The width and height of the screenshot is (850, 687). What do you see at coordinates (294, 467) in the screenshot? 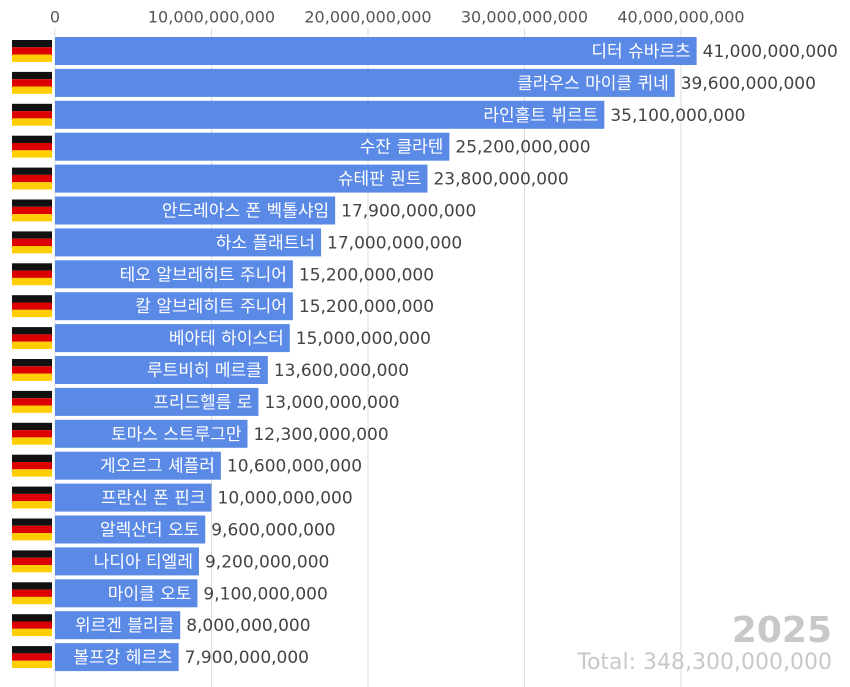
I see `value-label: 10,600,000,000` at bounding box center [294, 467].